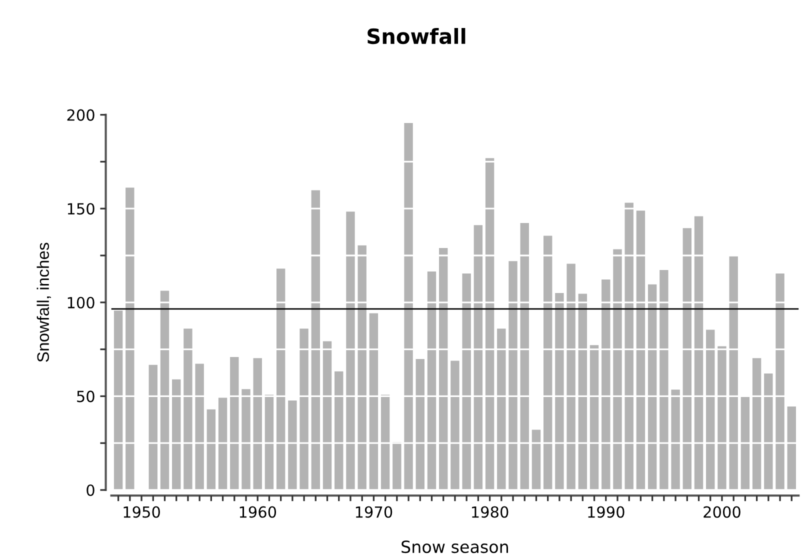  I want to click on y-tick-label: 100, so click(81, 302).